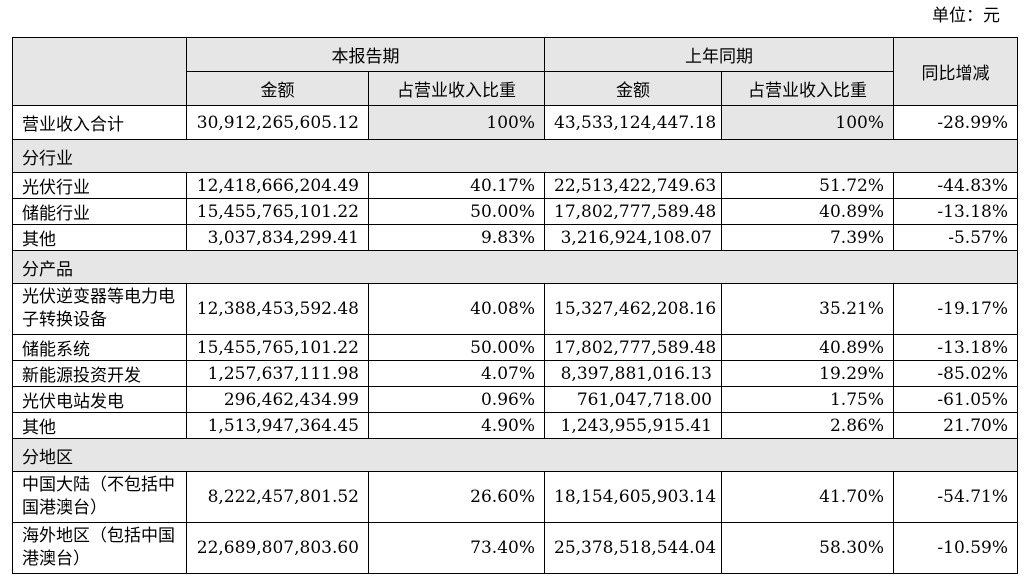 The image size is (1032, 577). I want to click on header-prior-period: 上年同期, so click(719, 54).